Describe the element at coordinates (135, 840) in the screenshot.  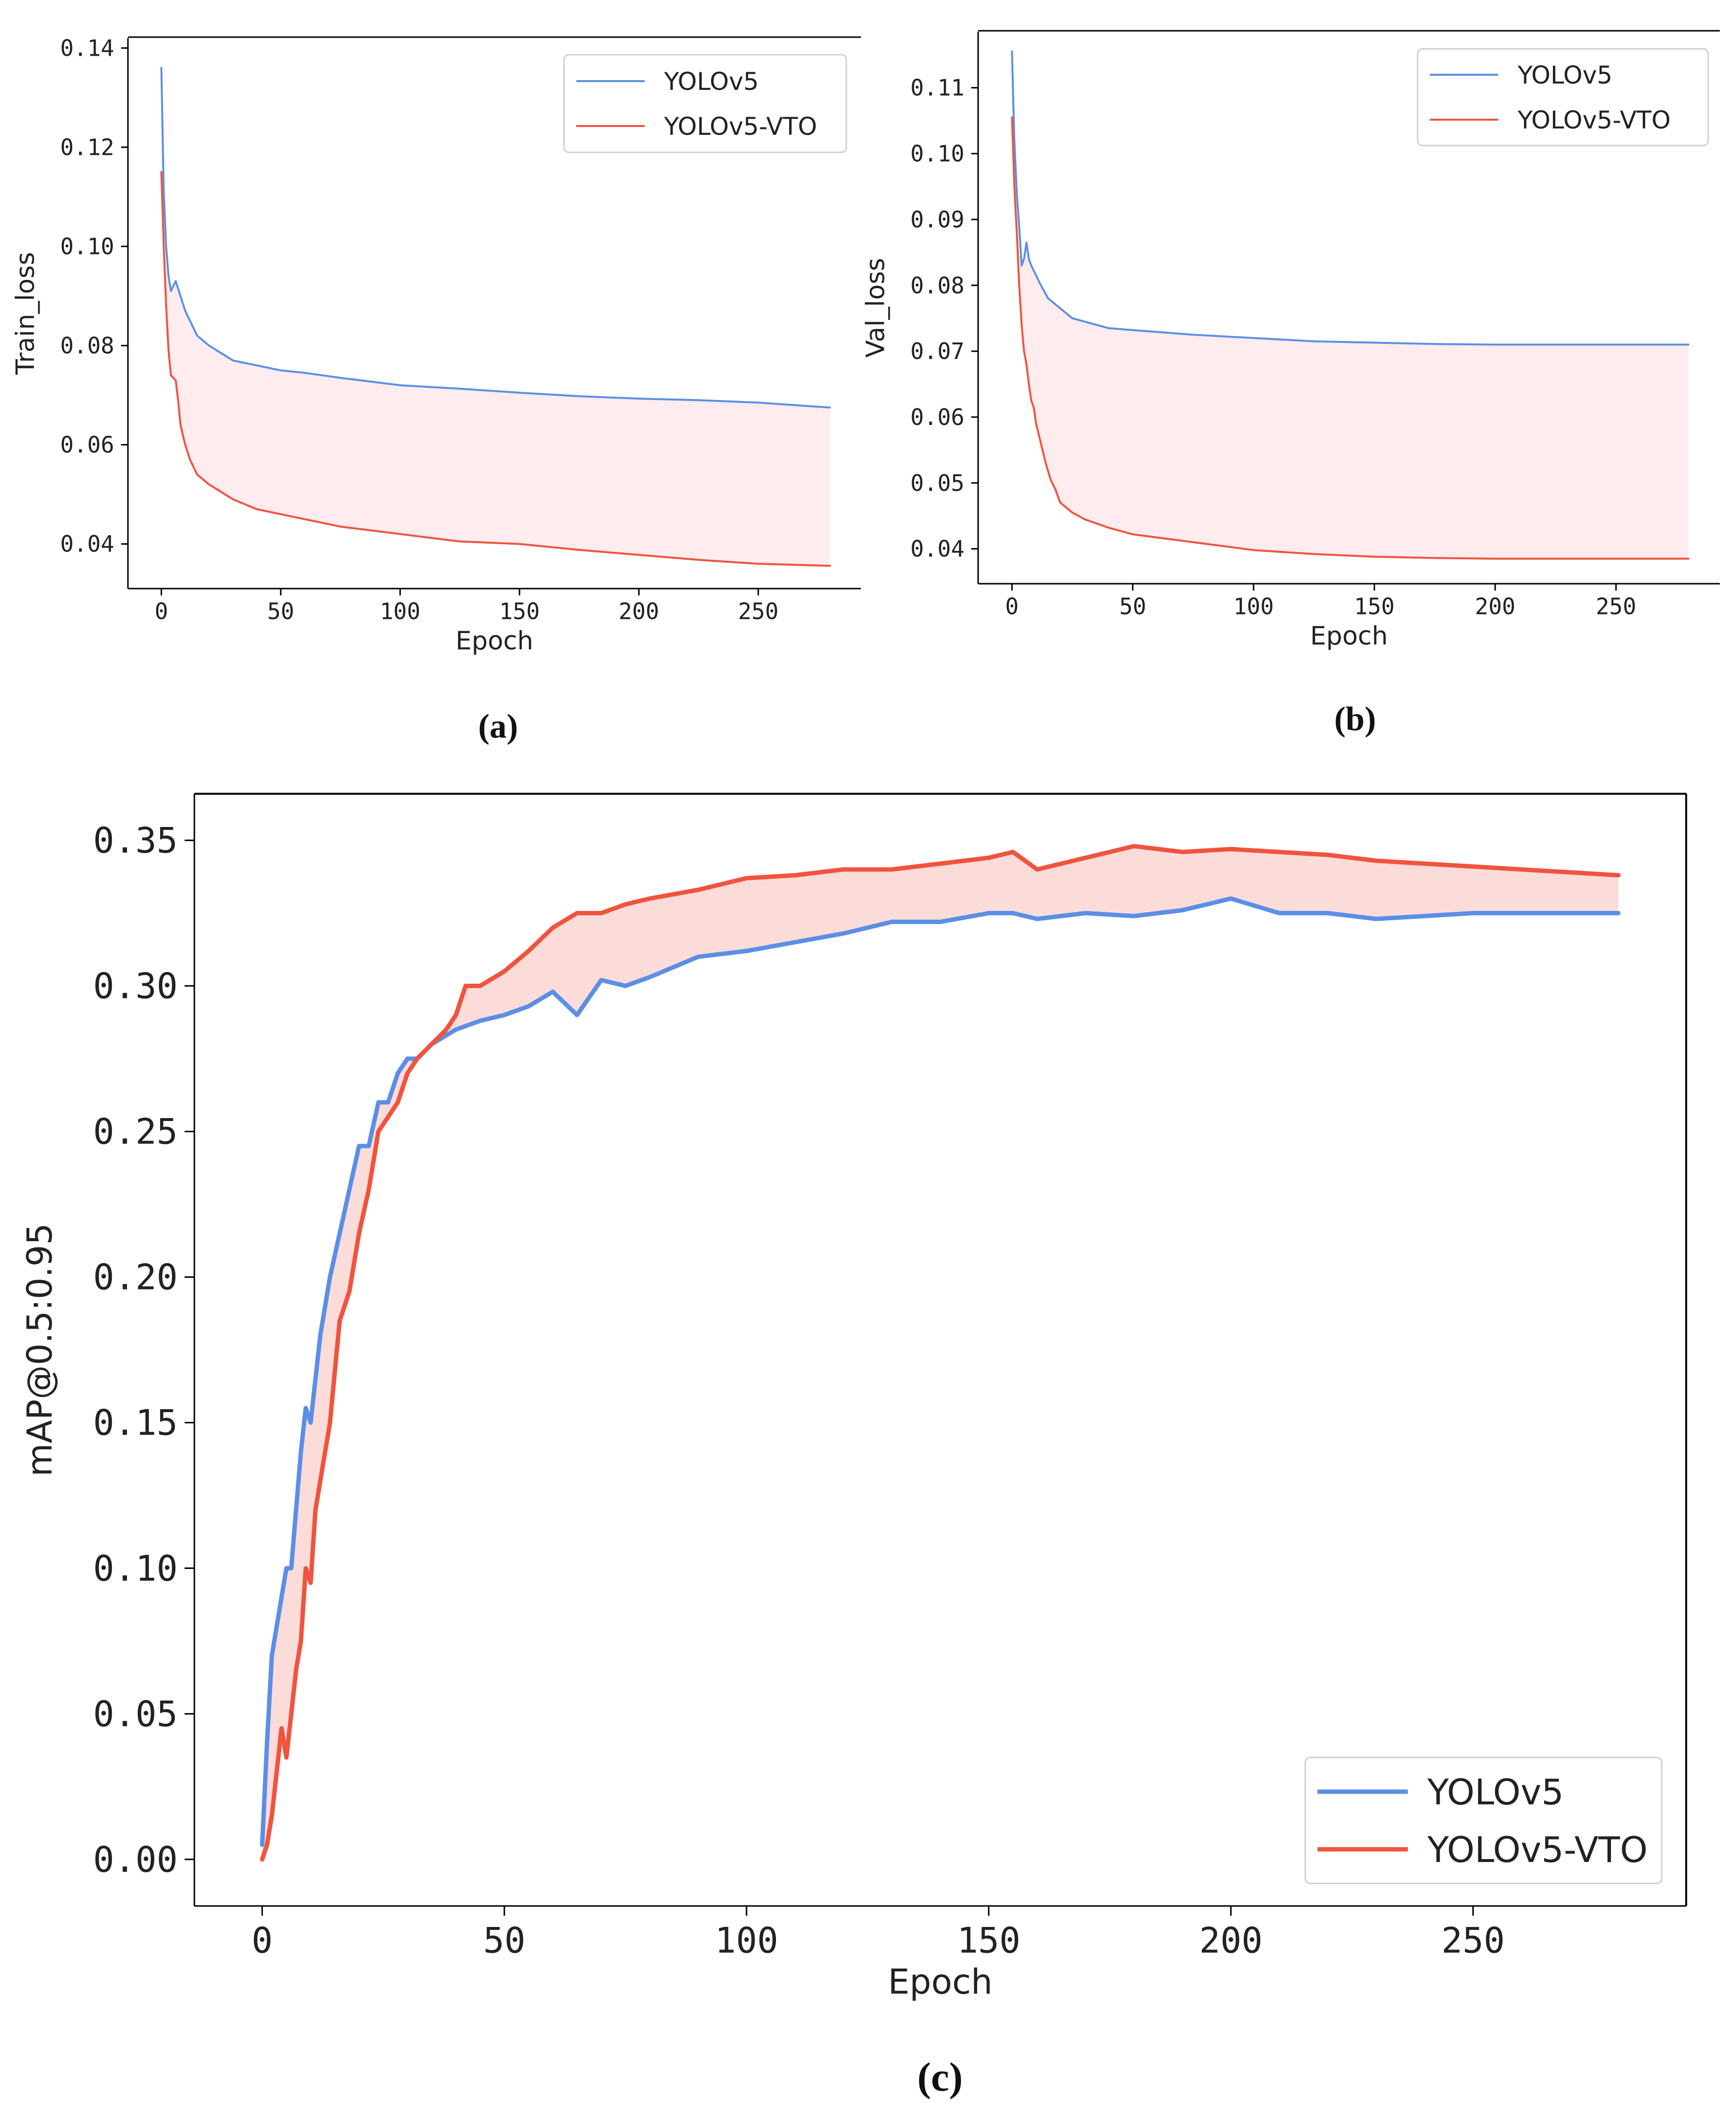
I see `y-tick-label: 0.35` at that location.